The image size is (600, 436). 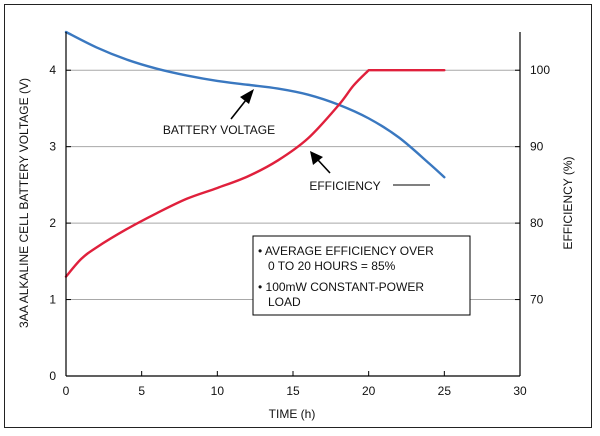 I want to click on y-axis-right-label: EFFICIENCY (%), so click(x=568, y=202).